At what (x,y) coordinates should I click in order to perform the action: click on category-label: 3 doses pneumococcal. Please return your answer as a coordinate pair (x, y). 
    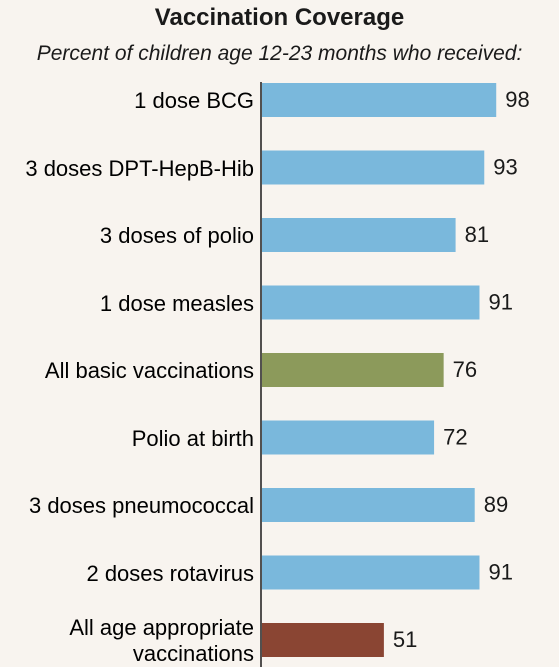
    Looking at the image, I should click on (141, 505).